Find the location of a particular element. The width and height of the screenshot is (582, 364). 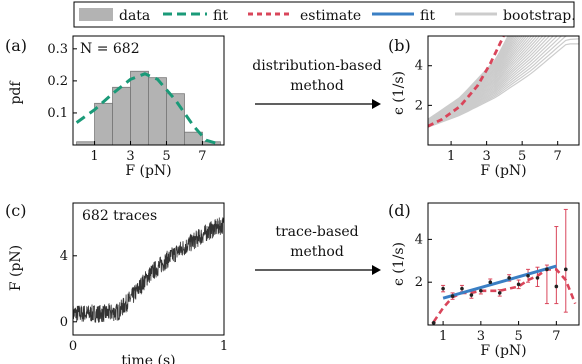

force-trace is located at coordinates (148, 270).